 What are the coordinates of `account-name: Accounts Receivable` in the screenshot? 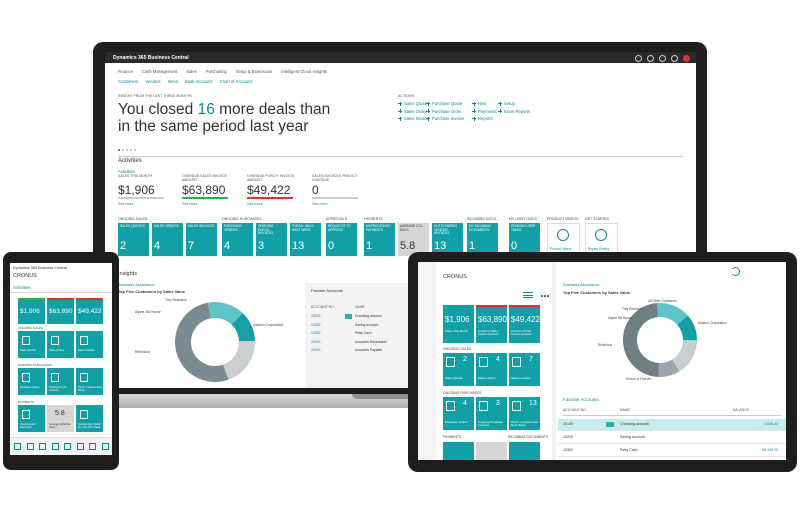 It's located at (371, 341).